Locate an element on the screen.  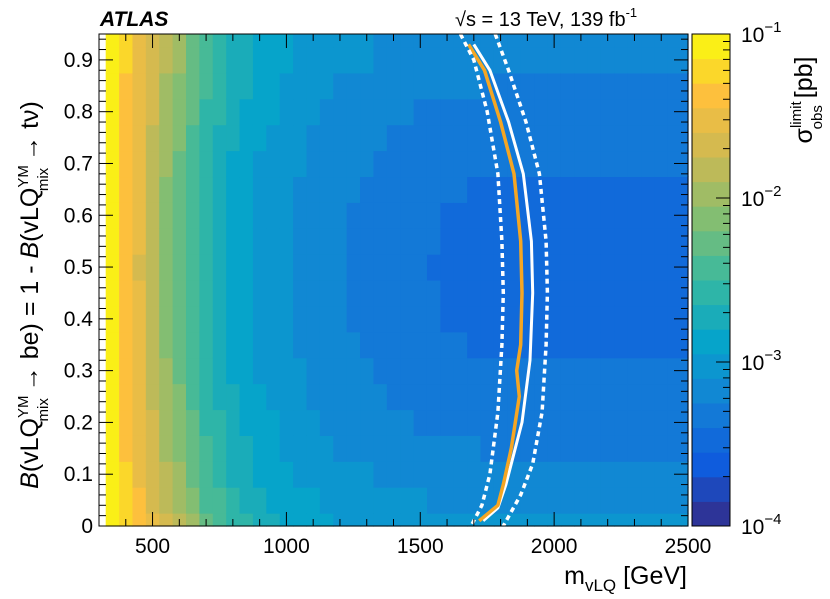
limit-curve is located at coordinates (495, 283).